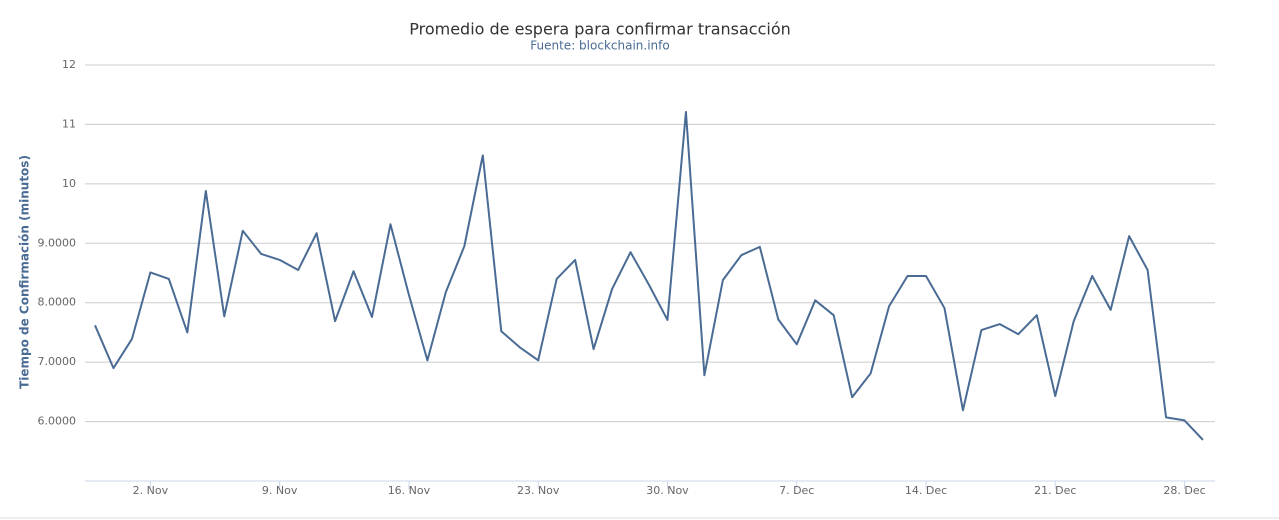  What do you see at coordinates (1055, 490) in the screenshot?
I see `x-tick-label: 21. Dec` at bounding box center [1055, 490].